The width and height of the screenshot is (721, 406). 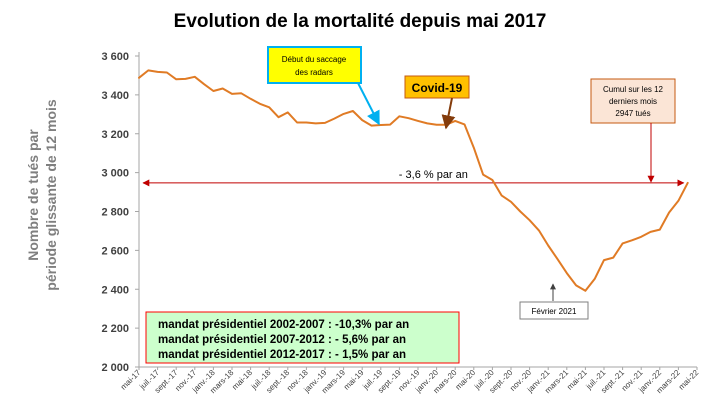 I want to click on y-axis-label-line-2: période glissante de 12 mois, so click(x=51, y=195).